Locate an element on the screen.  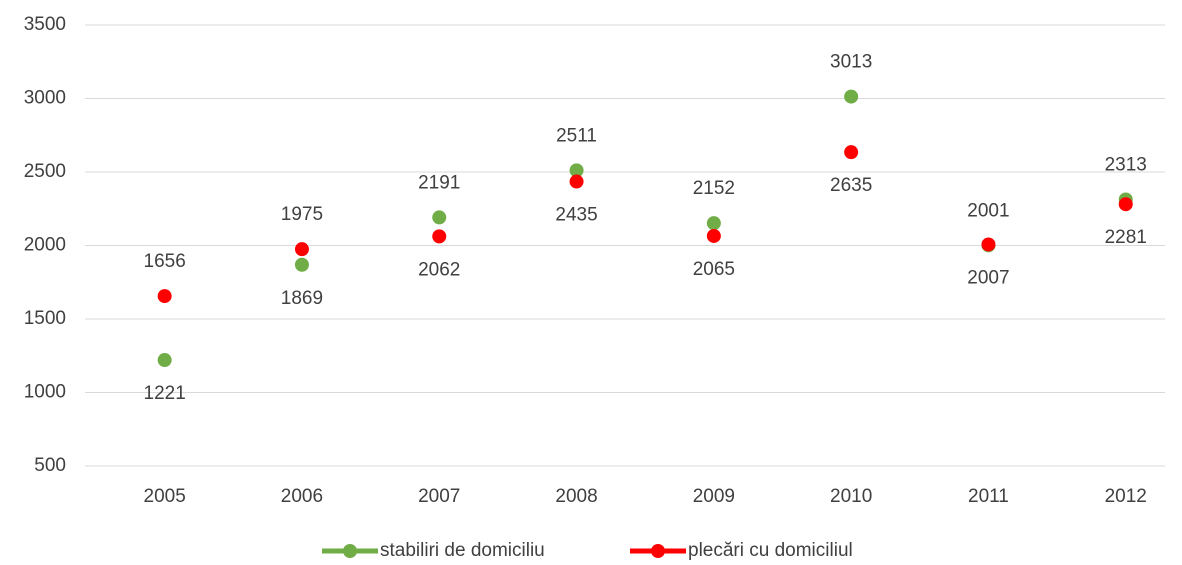
data-label: 1869 is located at coordinates (302, 298).